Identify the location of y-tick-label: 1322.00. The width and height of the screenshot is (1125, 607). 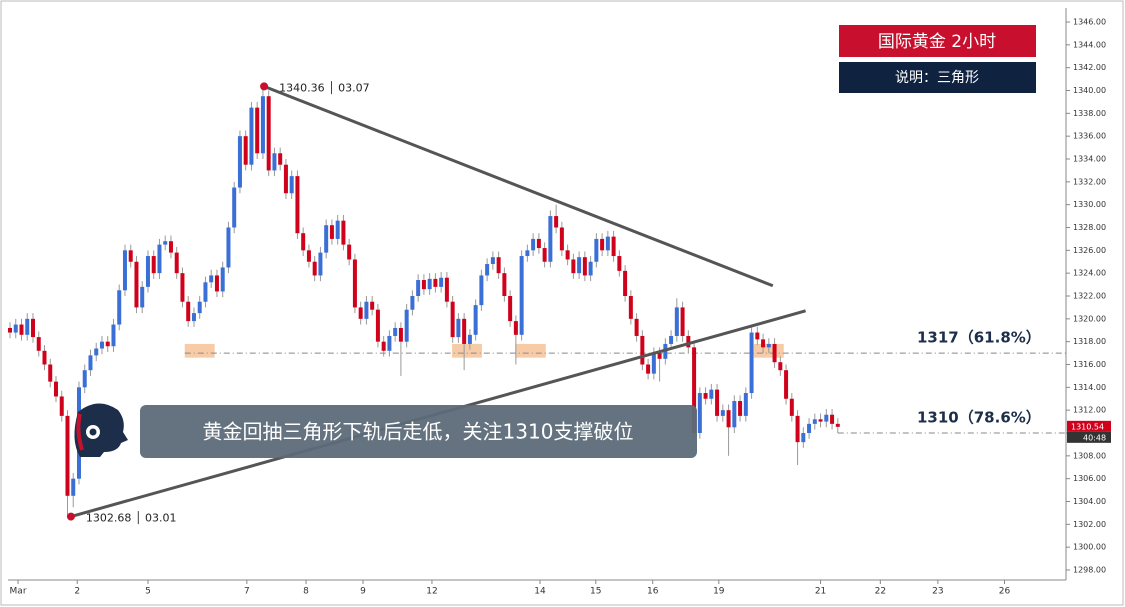
(1089, 296).